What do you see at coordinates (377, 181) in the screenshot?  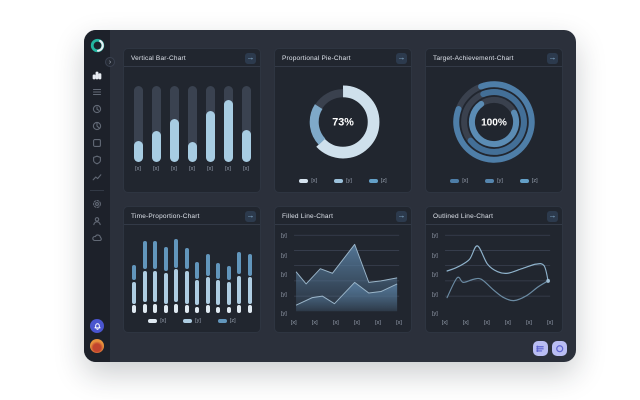 I see `legend-item: [z]` at bounding box center [377, 181].